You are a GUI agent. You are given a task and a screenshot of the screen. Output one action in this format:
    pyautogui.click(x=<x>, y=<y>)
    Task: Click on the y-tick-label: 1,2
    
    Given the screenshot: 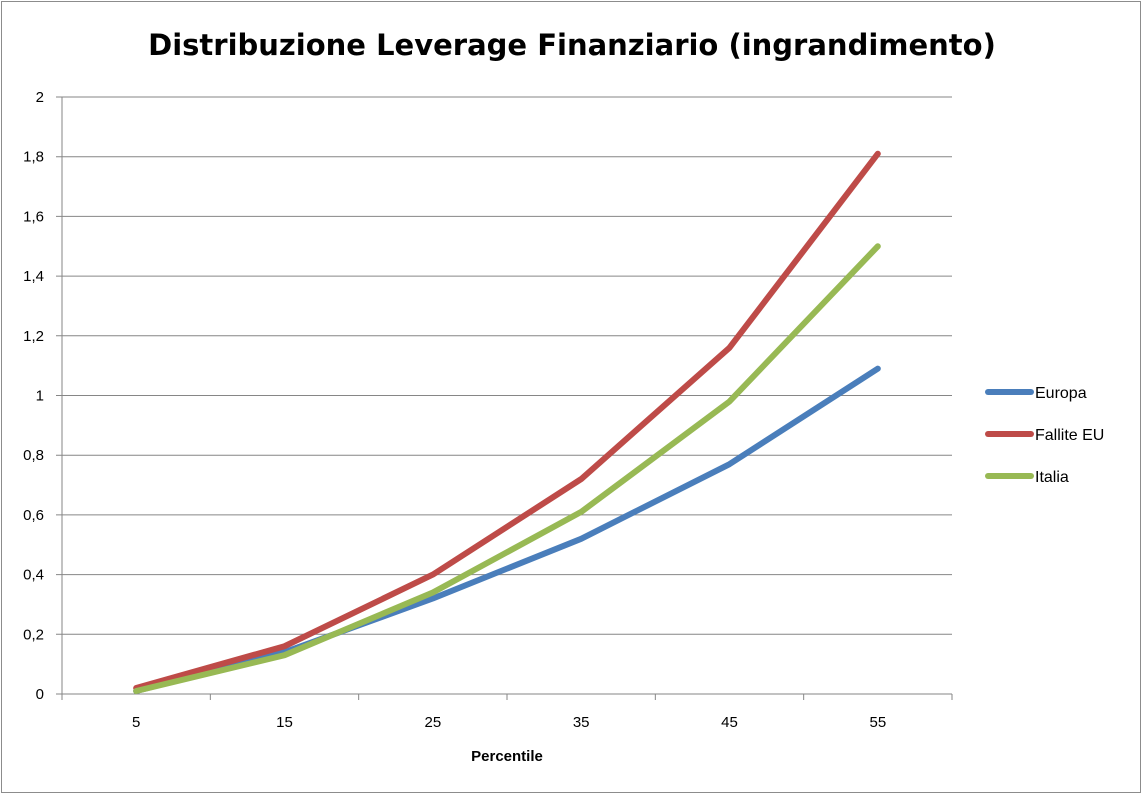 What is the action you would take?
    pyautogui.click(x=33, y=336)
    